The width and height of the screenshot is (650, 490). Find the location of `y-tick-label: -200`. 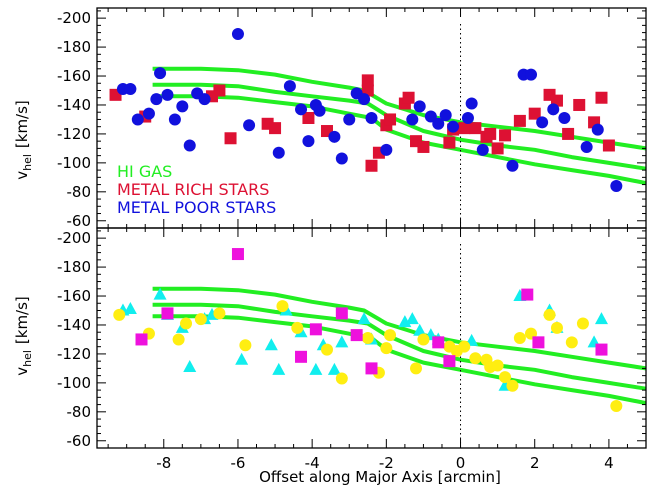

y-tick-label: -200 is located at coordinates (74, 18).